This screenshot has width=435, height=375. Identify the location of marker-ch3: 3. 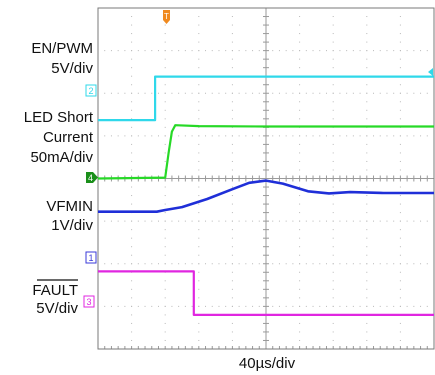
(89, 301).